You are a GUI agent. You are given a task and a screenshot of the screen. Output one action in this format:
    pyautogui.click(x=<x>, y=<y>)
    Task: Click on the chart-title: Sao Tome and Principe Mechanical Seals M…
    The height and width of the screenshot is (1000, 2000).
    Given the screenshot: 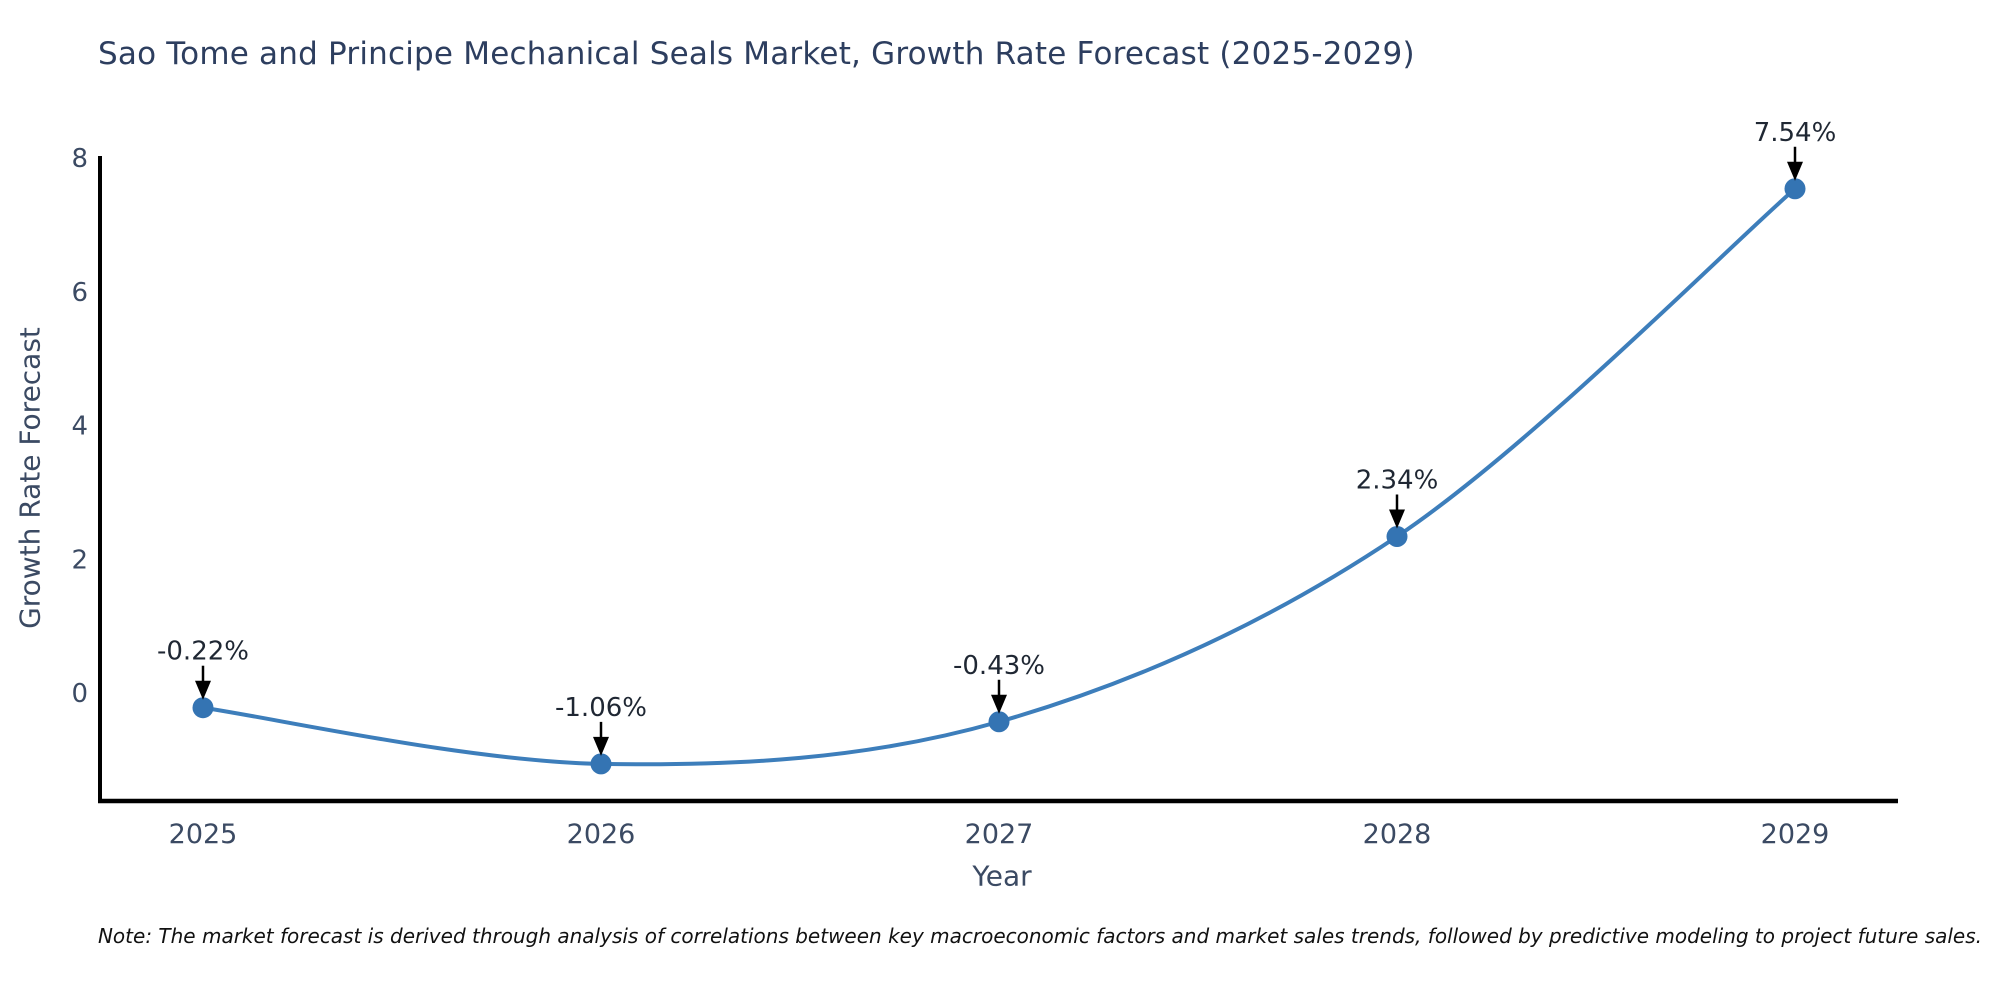 What is the action you would take?
    pyautogui.click(x=756, y=54)
    